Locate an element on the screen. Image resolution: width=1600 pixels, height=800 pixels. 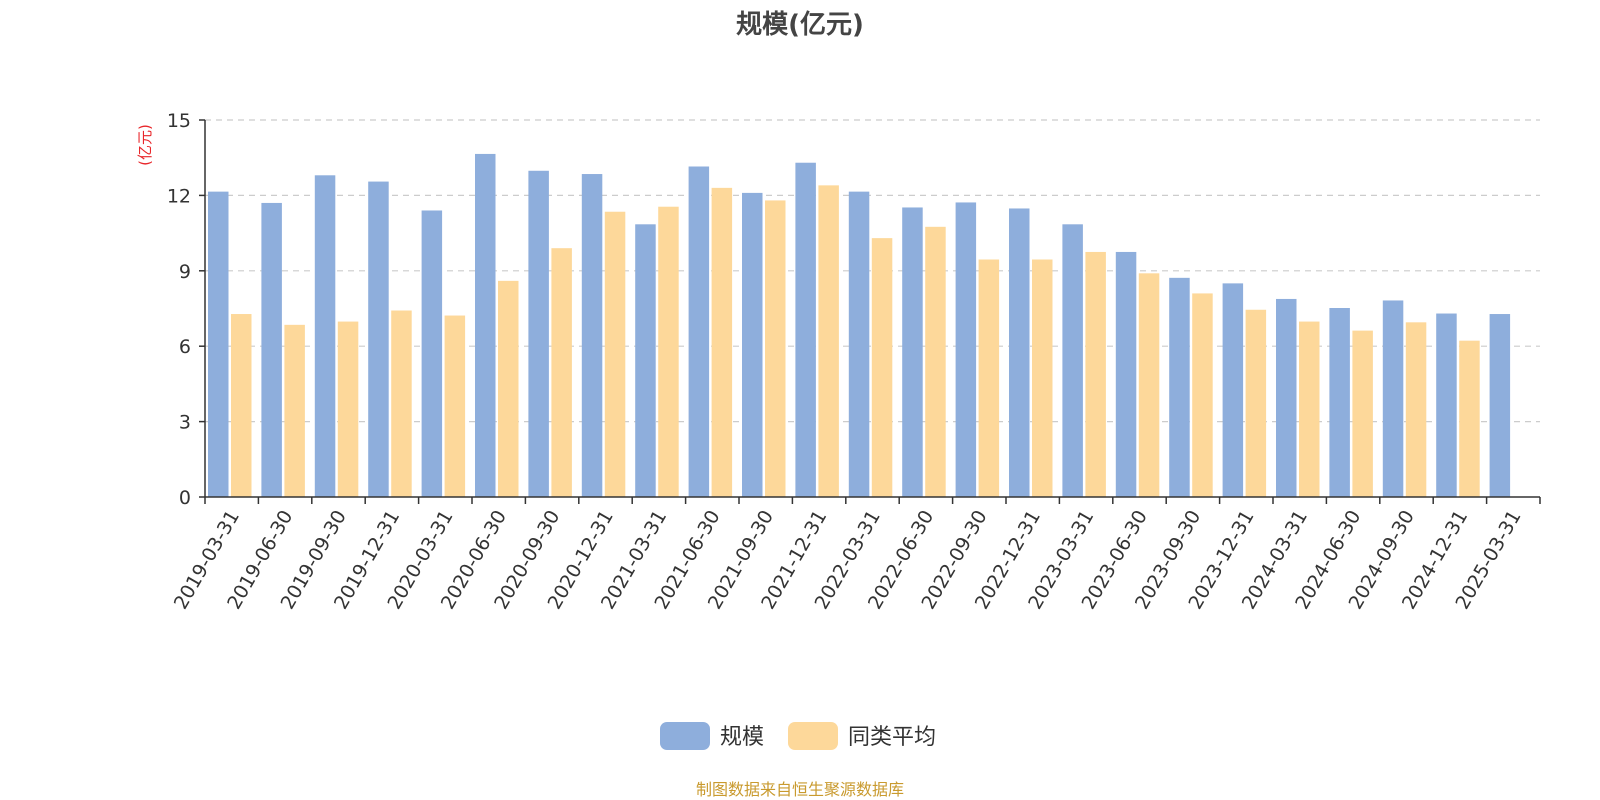
chart-title: 规模(亿元) is located at coordinates (800, 25).